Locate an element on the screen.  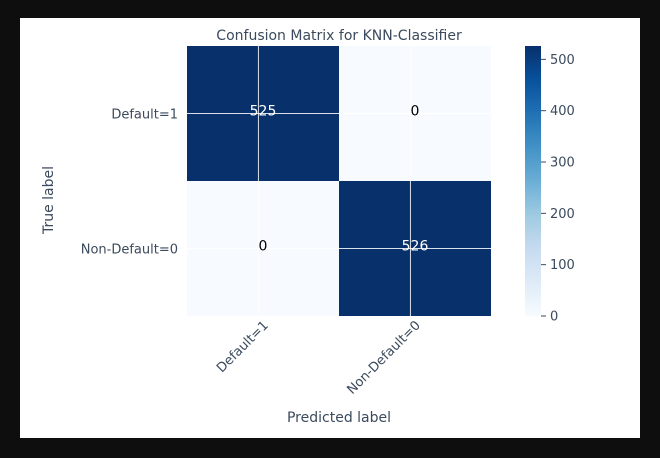
cell-value-labels: 525 0 0 526 is located at coordinates (339, 179).